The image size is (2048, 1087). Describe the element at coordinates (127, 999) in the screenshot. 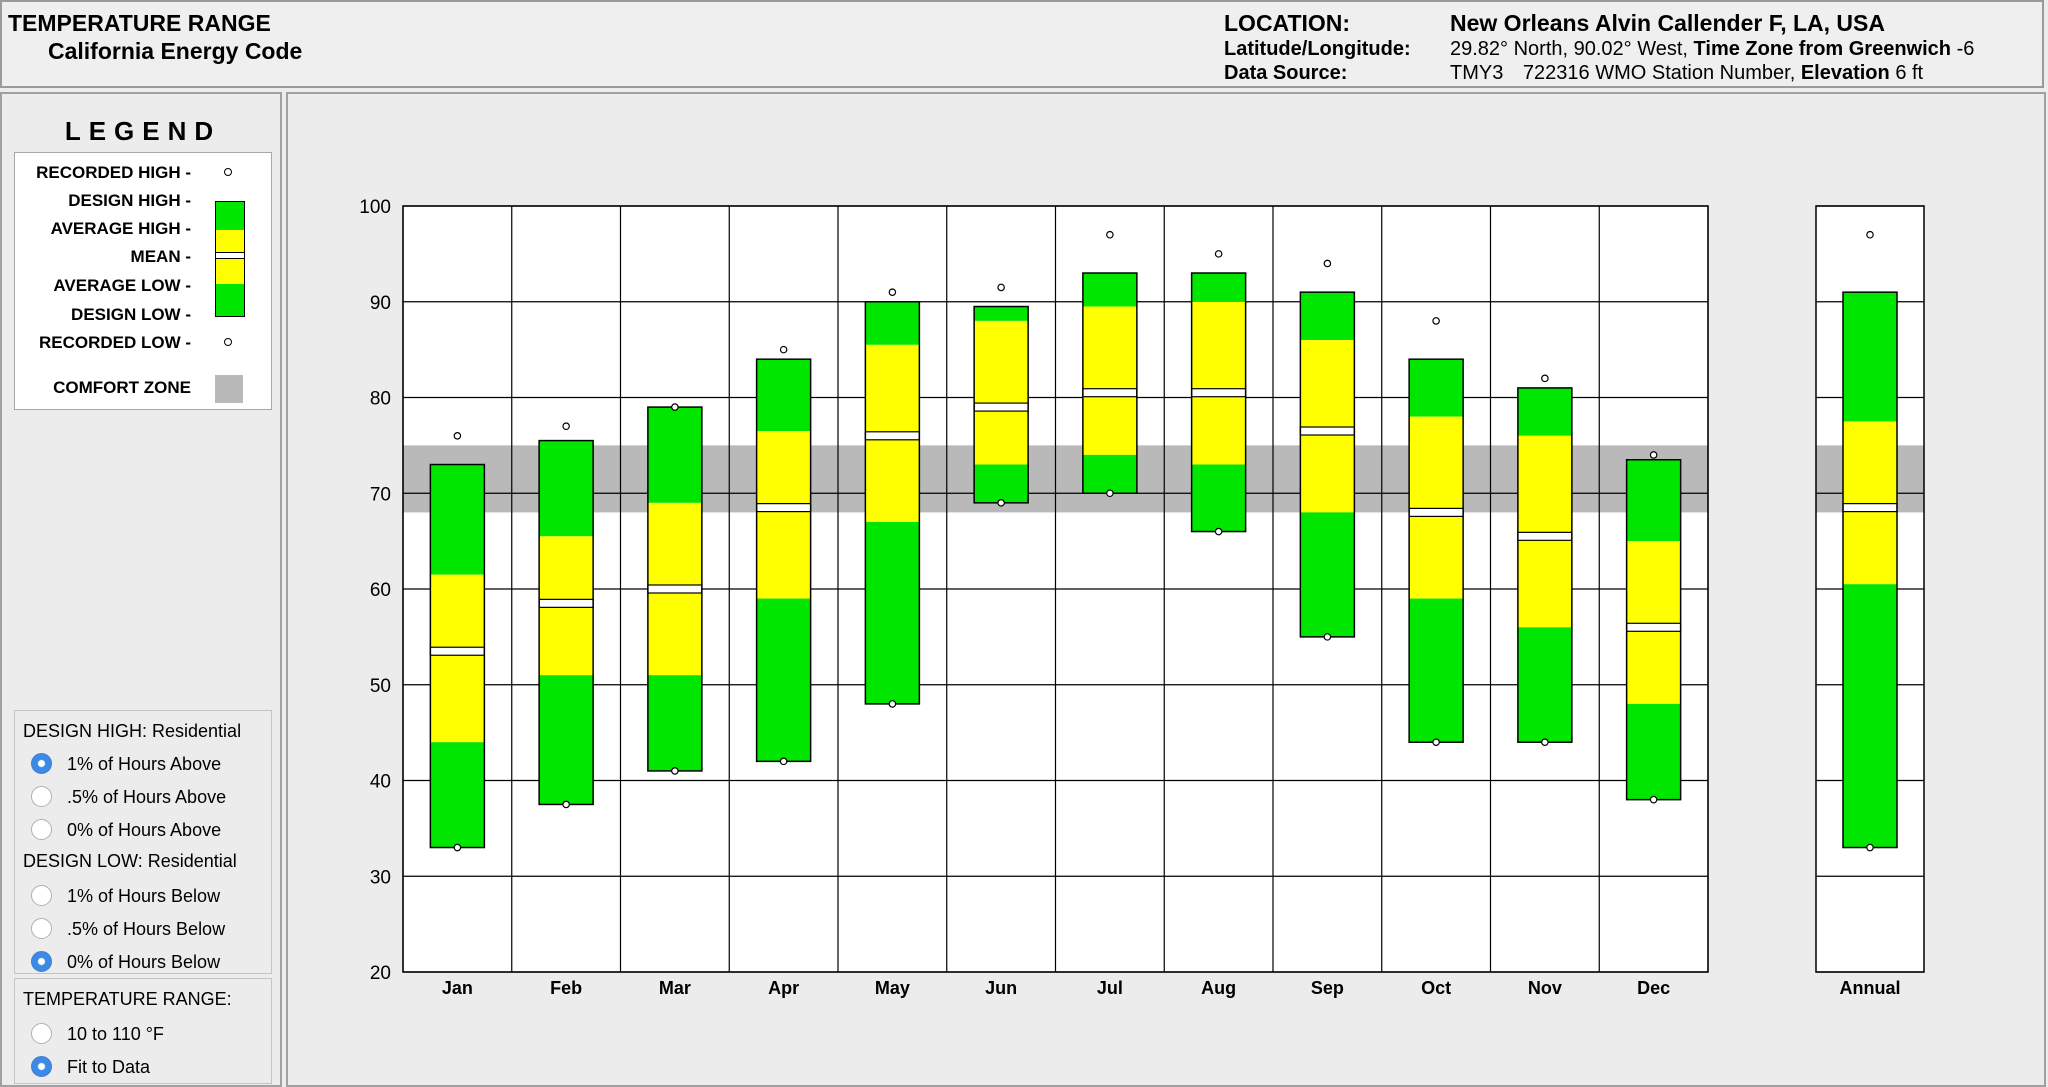

I see `temp-range-title: TEMPERATURE RANGE:` at that location.